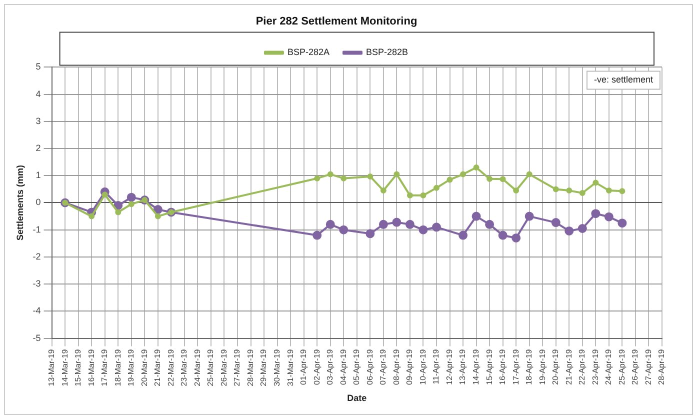 The height and width of the screenshot is (419, 697). What do you see at coordinates (250, 367) in the screenshot?
I see `x-tick-label: 28-Mar-19` at bounding box center [250, 367].